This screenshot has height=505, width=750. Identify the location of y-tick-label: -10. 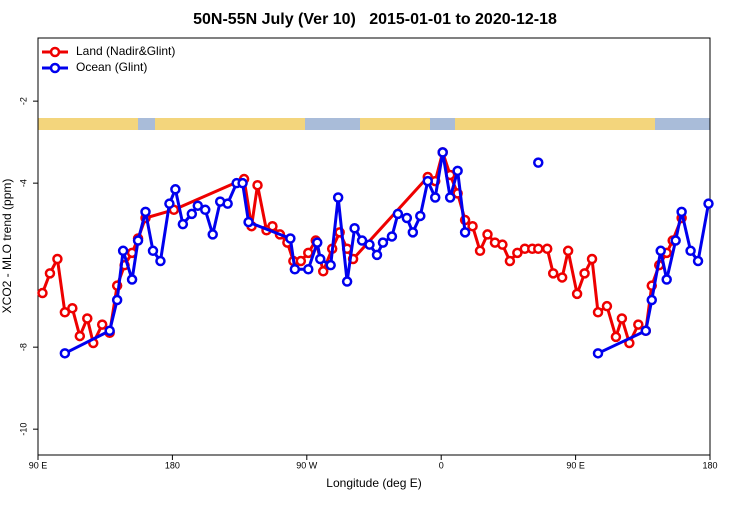
(23, 429).